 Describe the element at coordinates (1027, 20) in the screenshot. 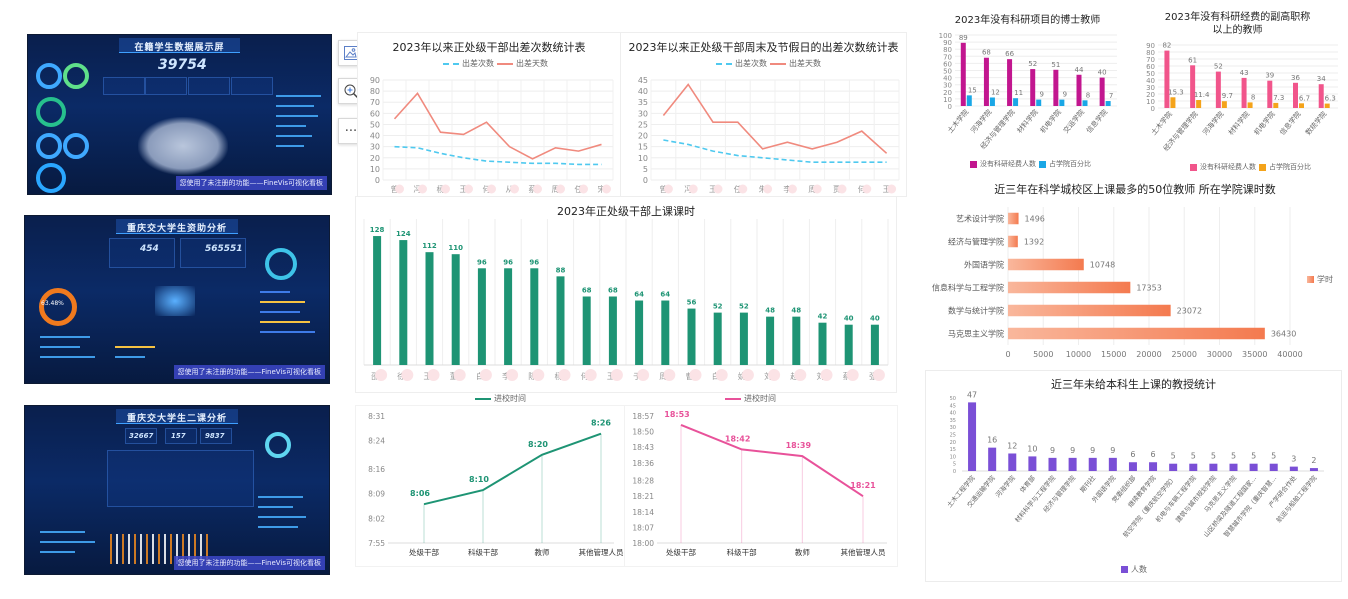

I see `chart-title: 2023年没有科研项目的博士教师` at that location.